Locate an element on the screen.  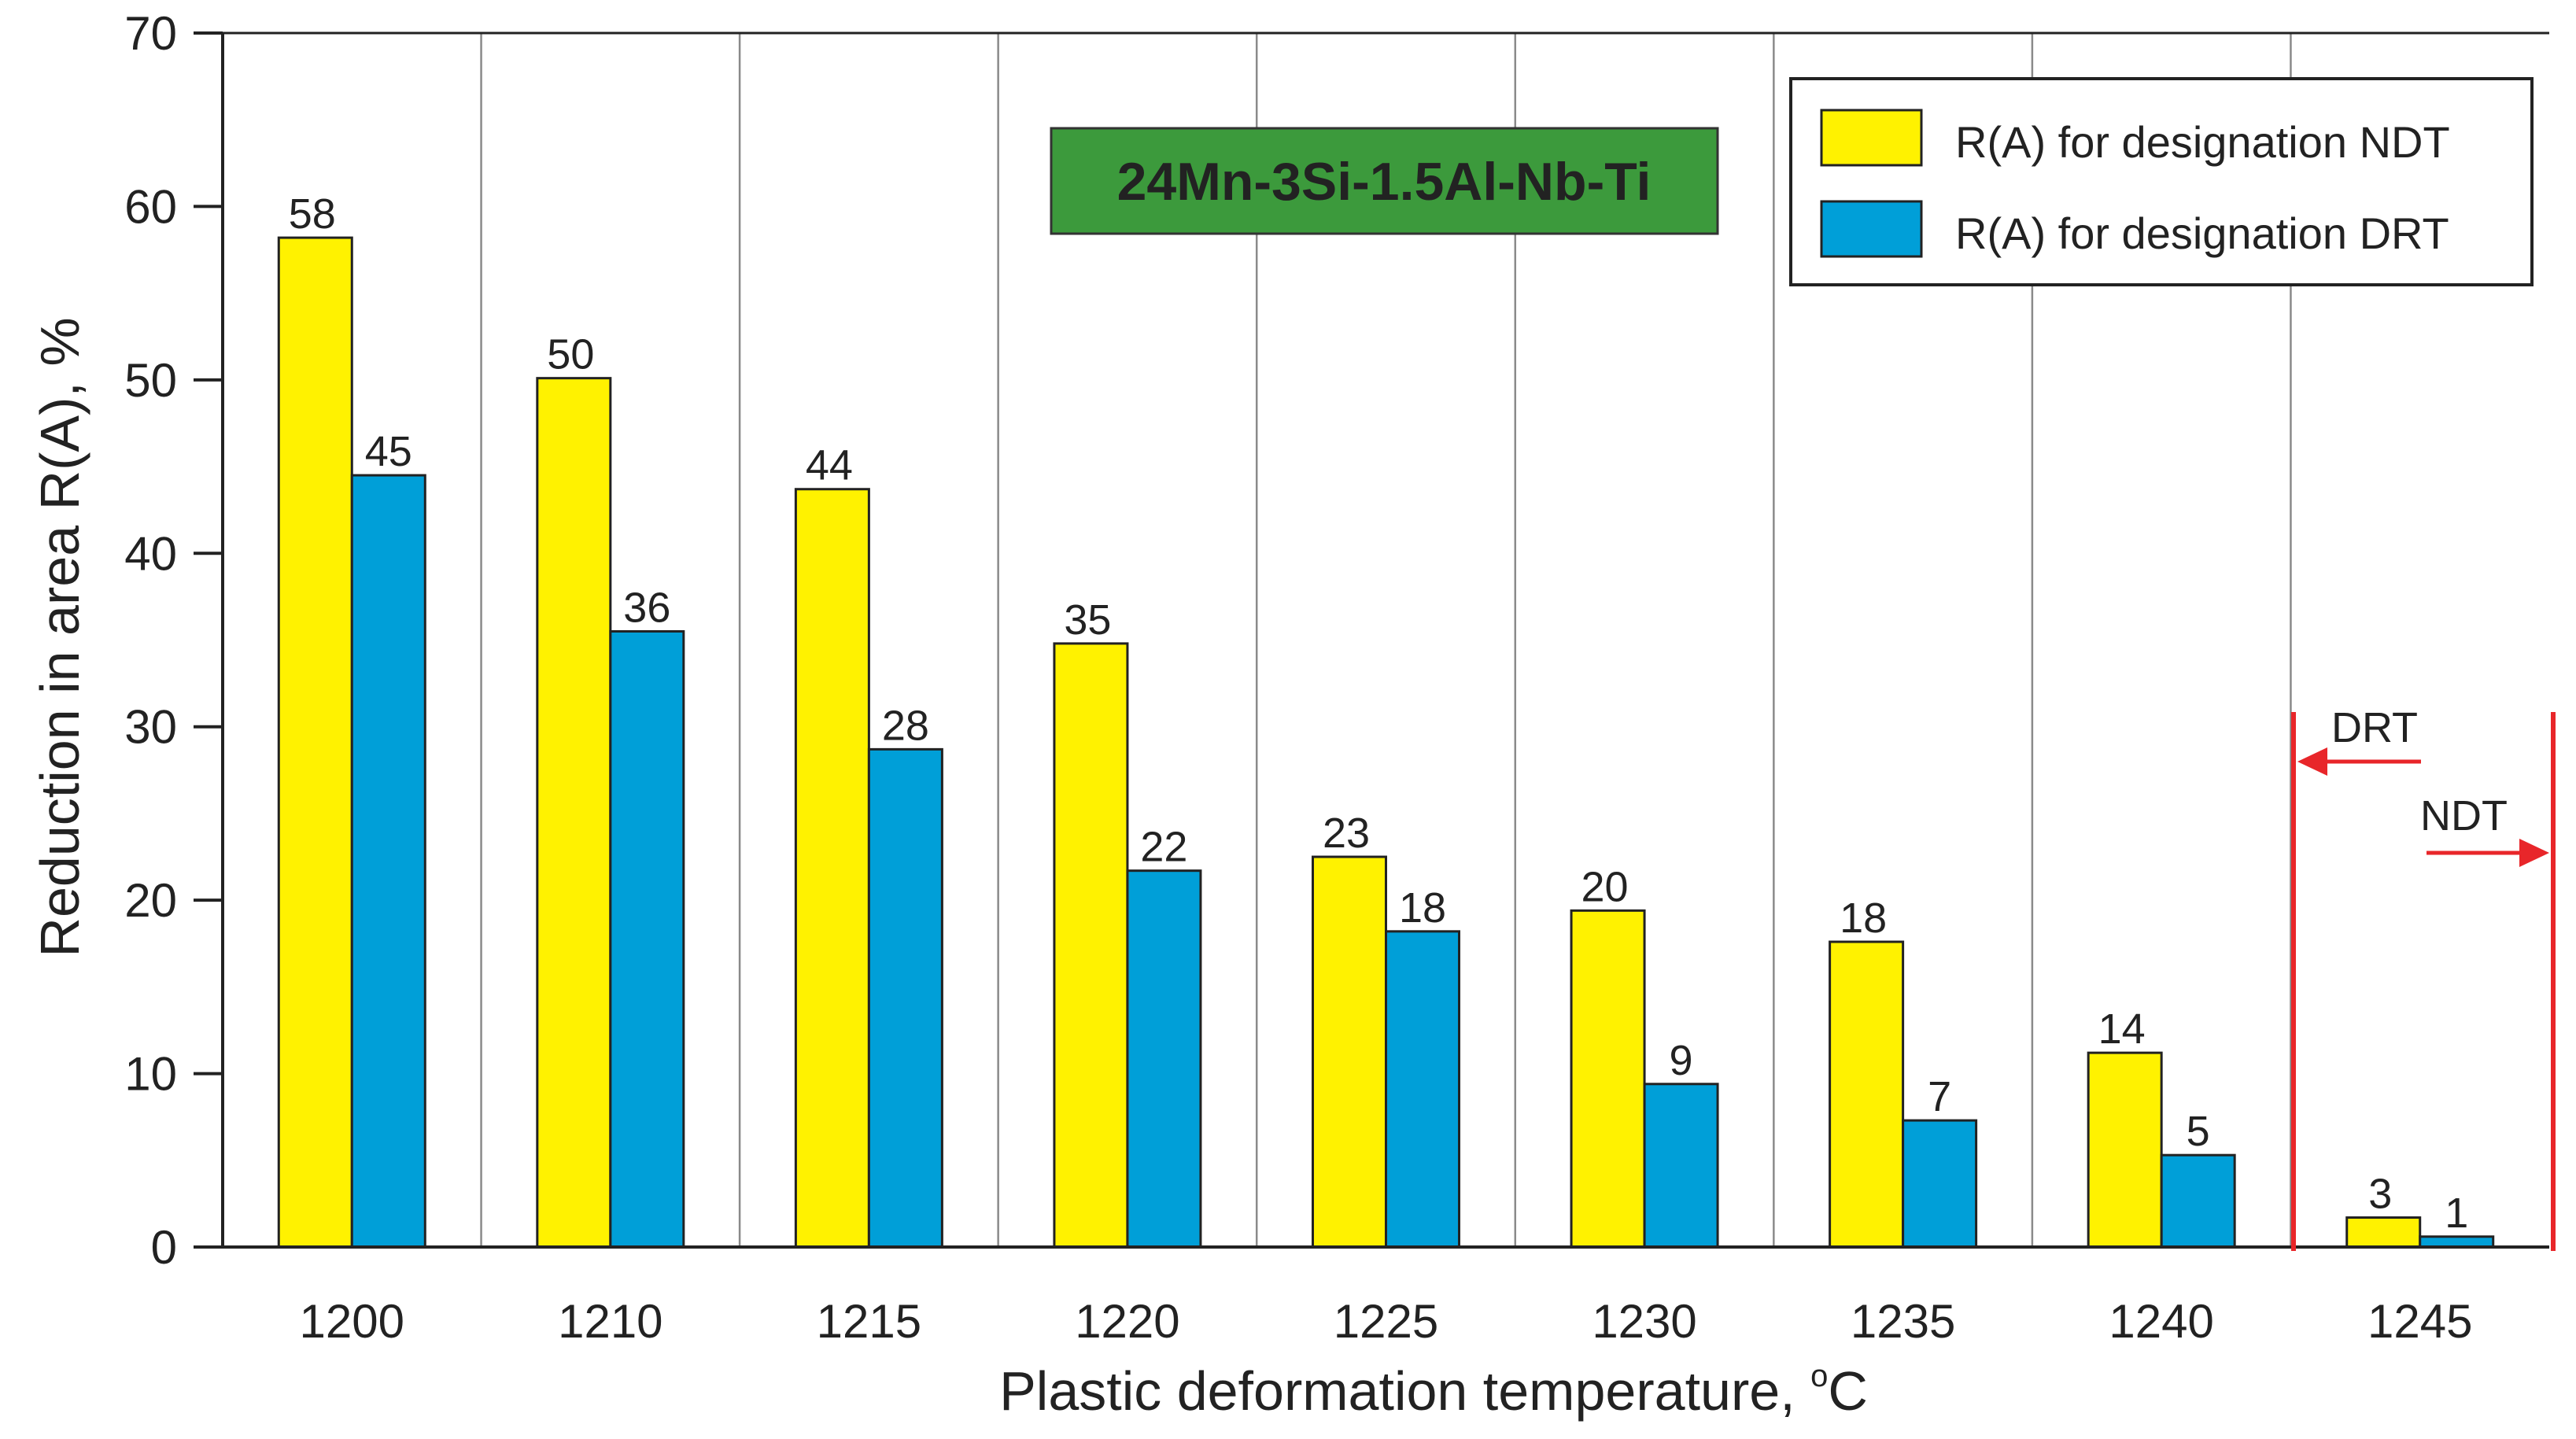
y-tick-label: 30 is located at coordinates (150, 727).